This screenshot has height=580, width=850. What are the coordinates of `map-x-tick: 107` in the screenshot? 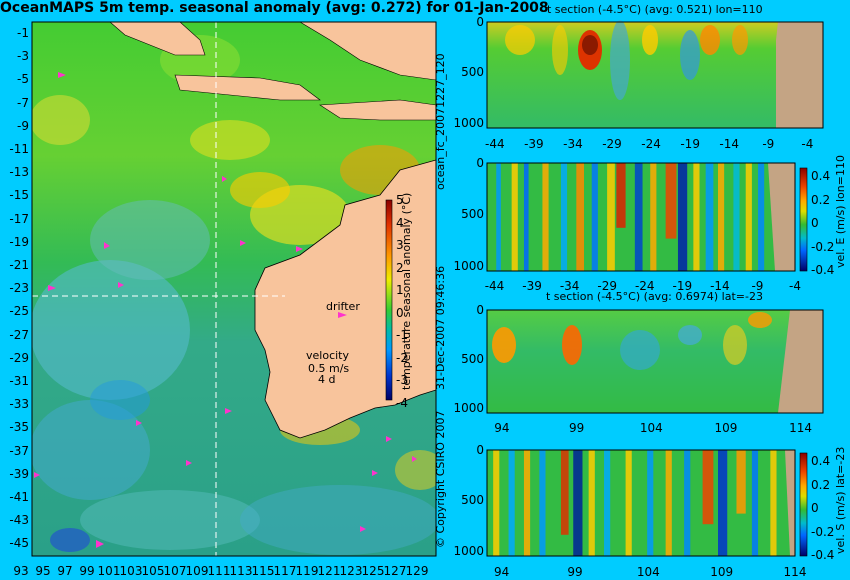 It's located at (175, 571).